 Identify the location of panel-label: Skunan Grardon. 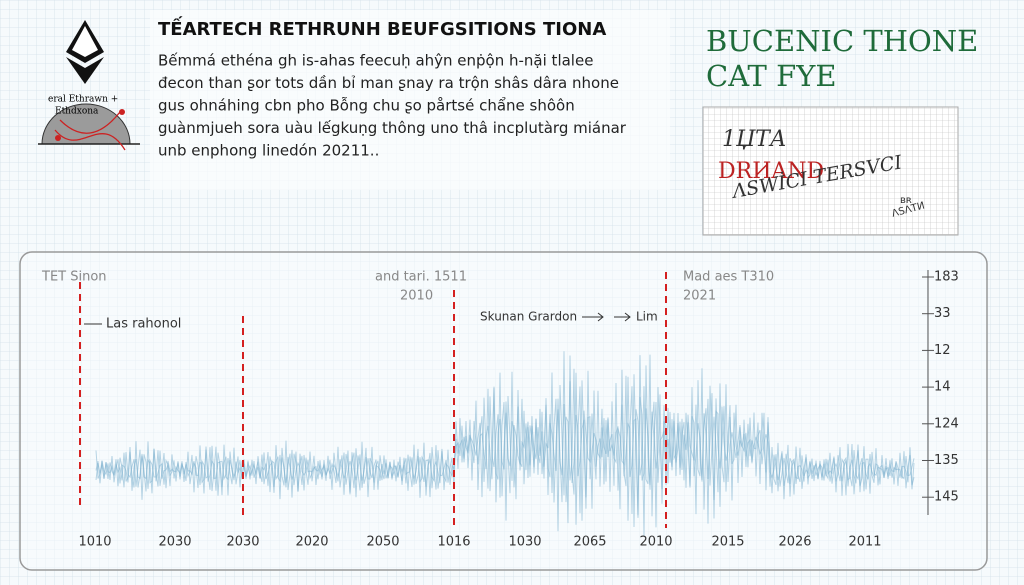
(528, 317).